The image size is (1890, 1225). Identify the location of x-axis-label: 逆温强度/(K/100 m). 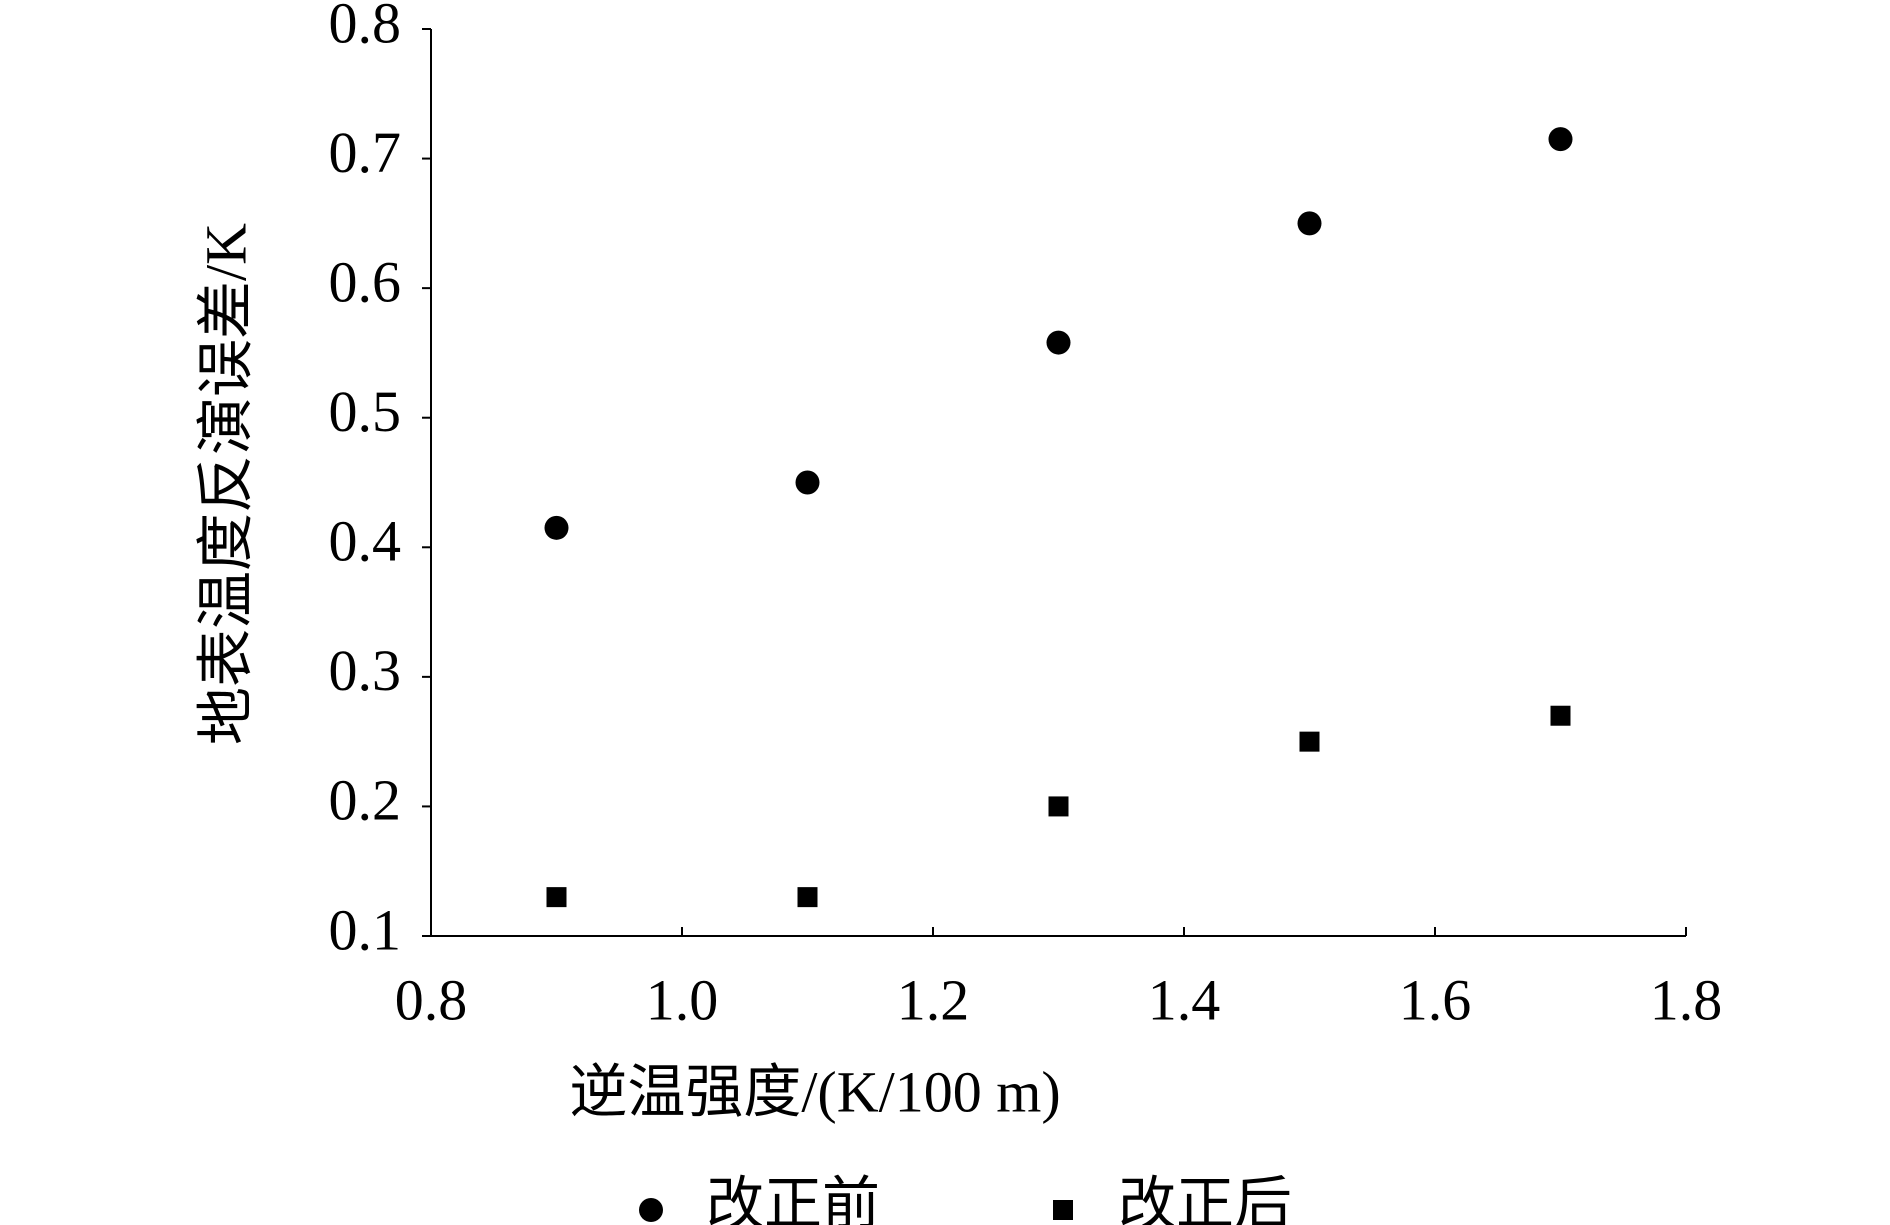
(814, 1091).